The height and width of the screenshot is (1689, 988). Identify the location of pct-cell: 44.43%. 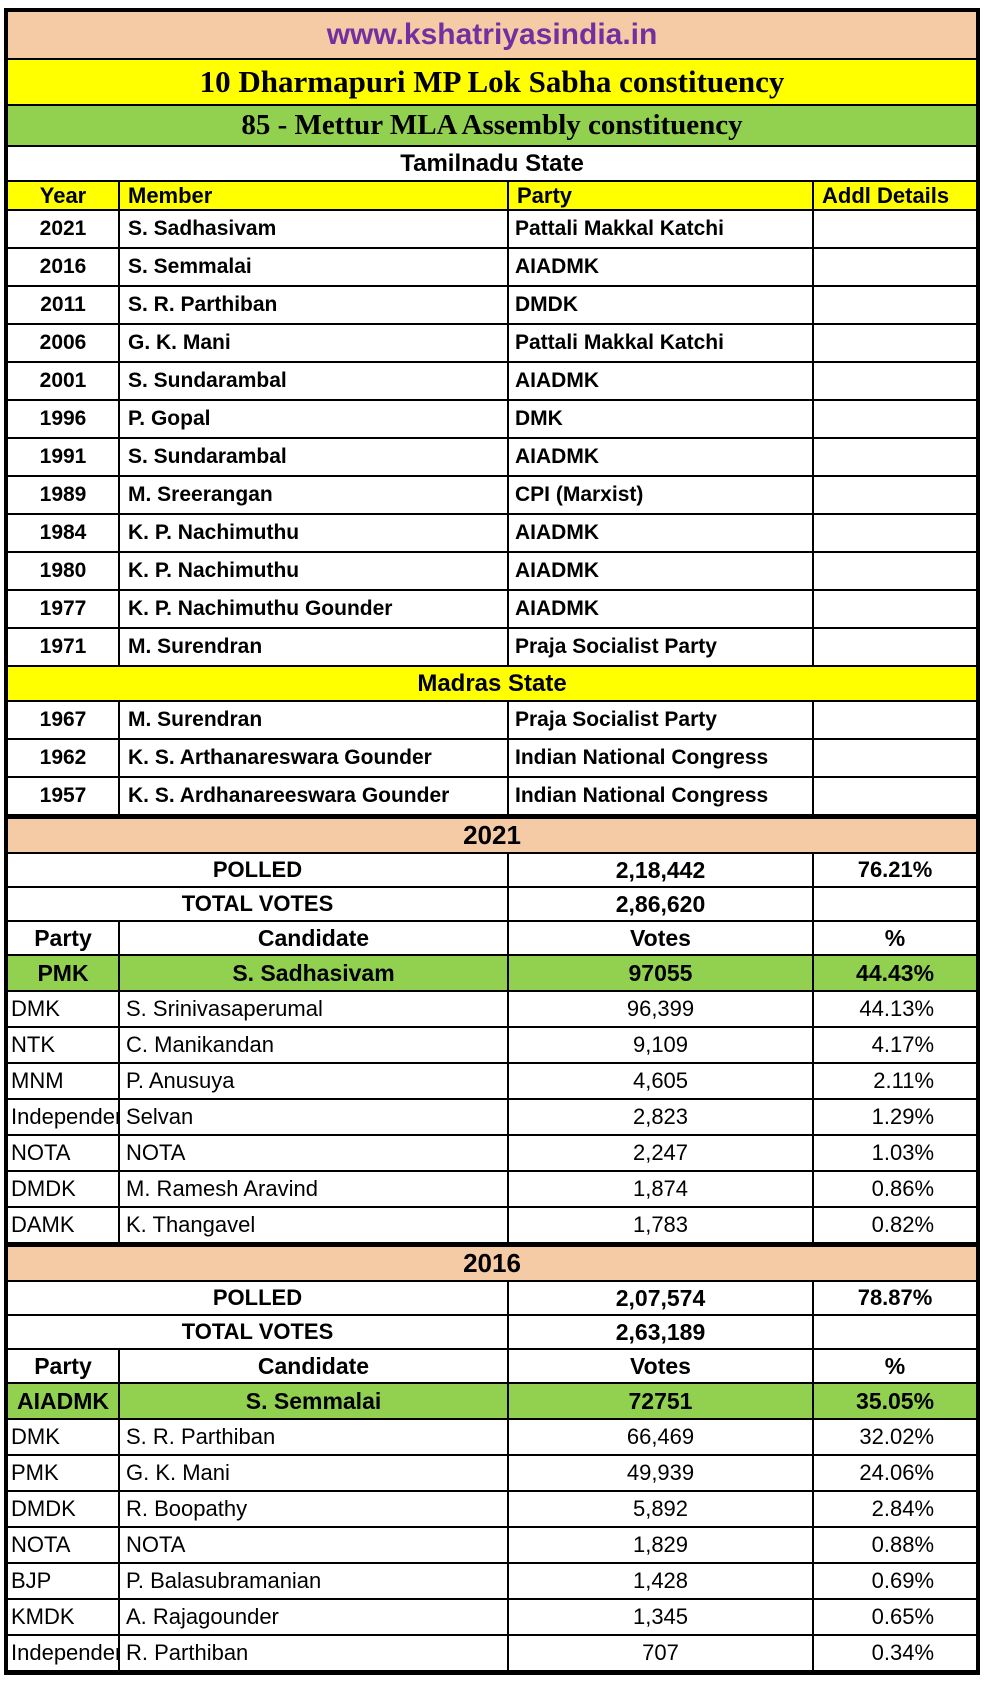
(895, 973).